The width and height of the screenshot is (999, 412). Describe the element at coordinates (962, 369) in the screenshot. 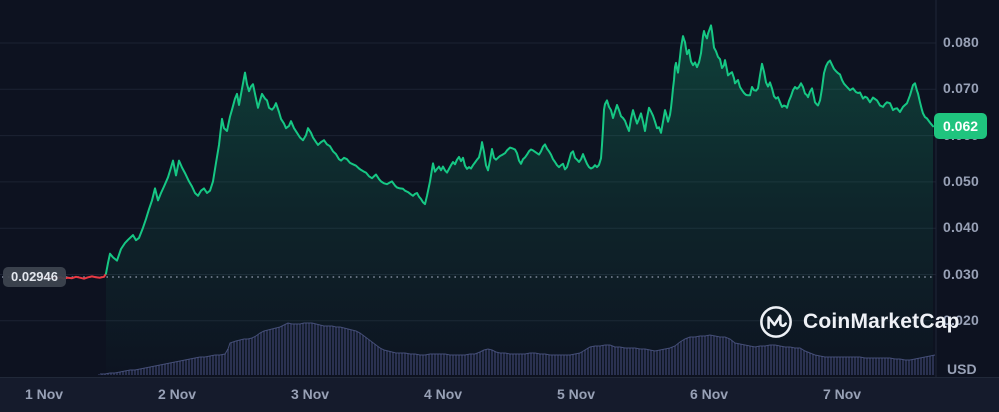

I see `y-axis-unit-label: USD` at that location.